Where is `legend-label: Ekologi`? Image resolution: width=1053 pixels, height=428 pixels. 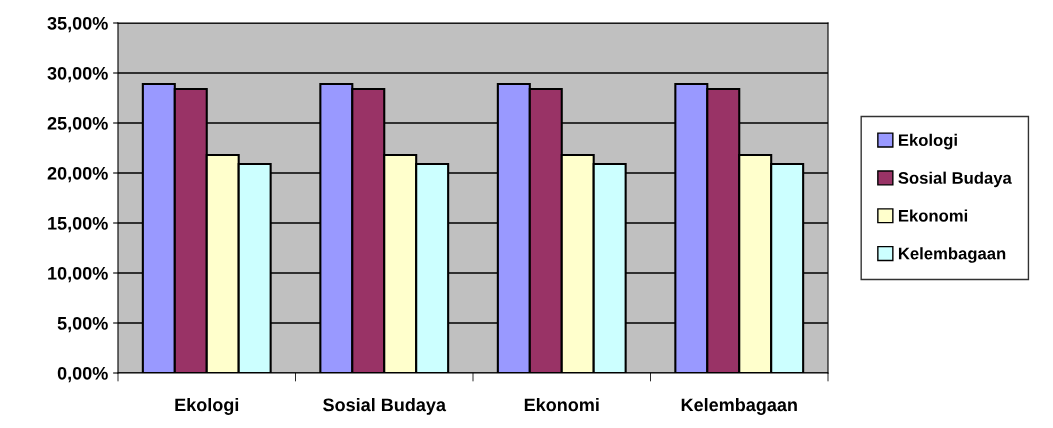
legend-label: Ekologi is located at coordinates (927, 141).